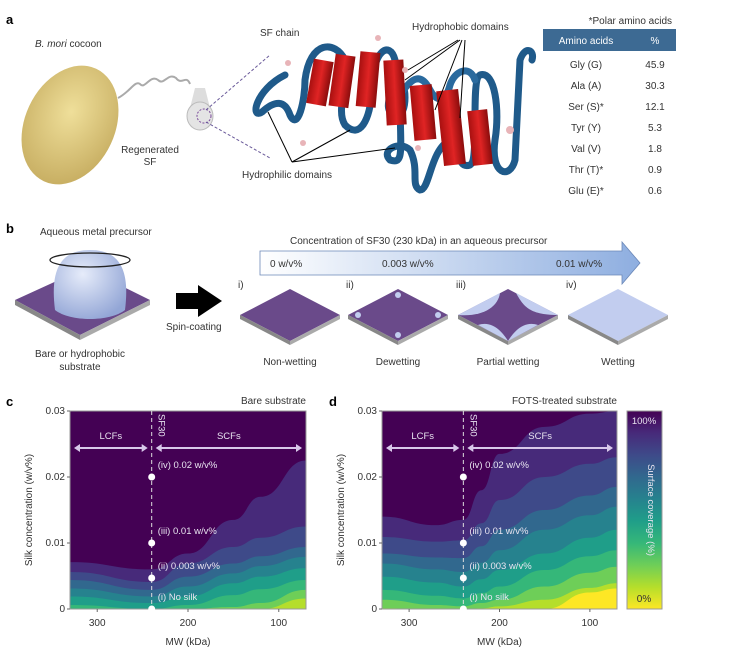  What do you see at coordinates (655, 86) in the screenshot?
I see `amino-acid-percent: 30.3` at bounding box center [655, 86].